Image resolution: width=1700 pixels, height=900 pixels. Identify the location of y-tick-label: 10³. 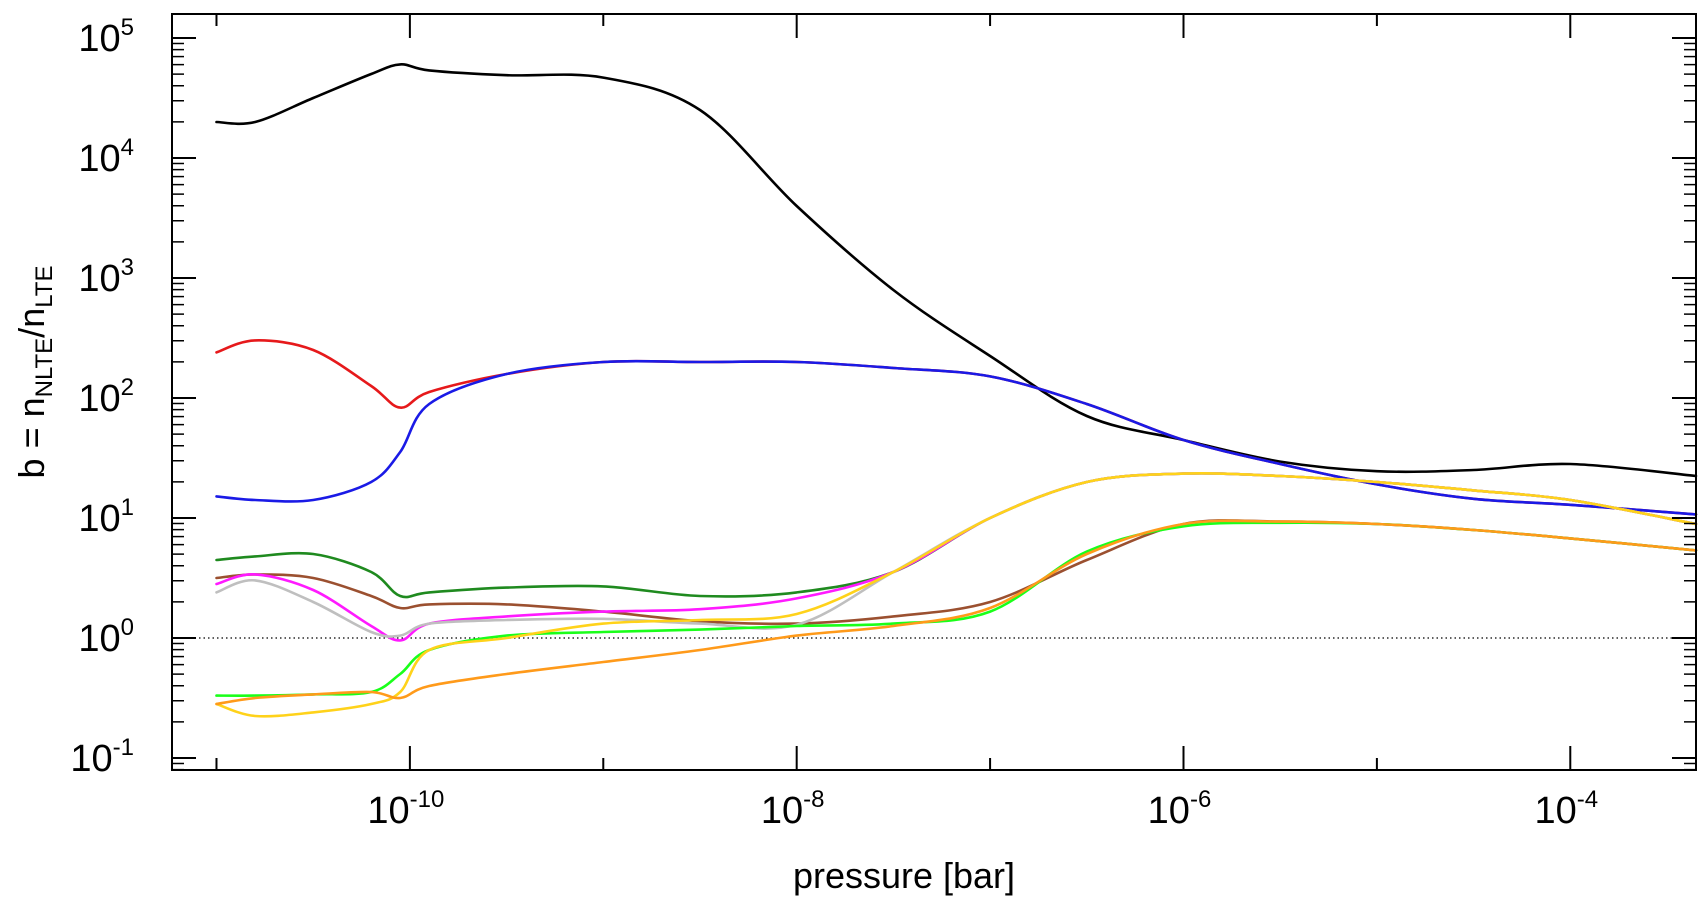
(106, 277).